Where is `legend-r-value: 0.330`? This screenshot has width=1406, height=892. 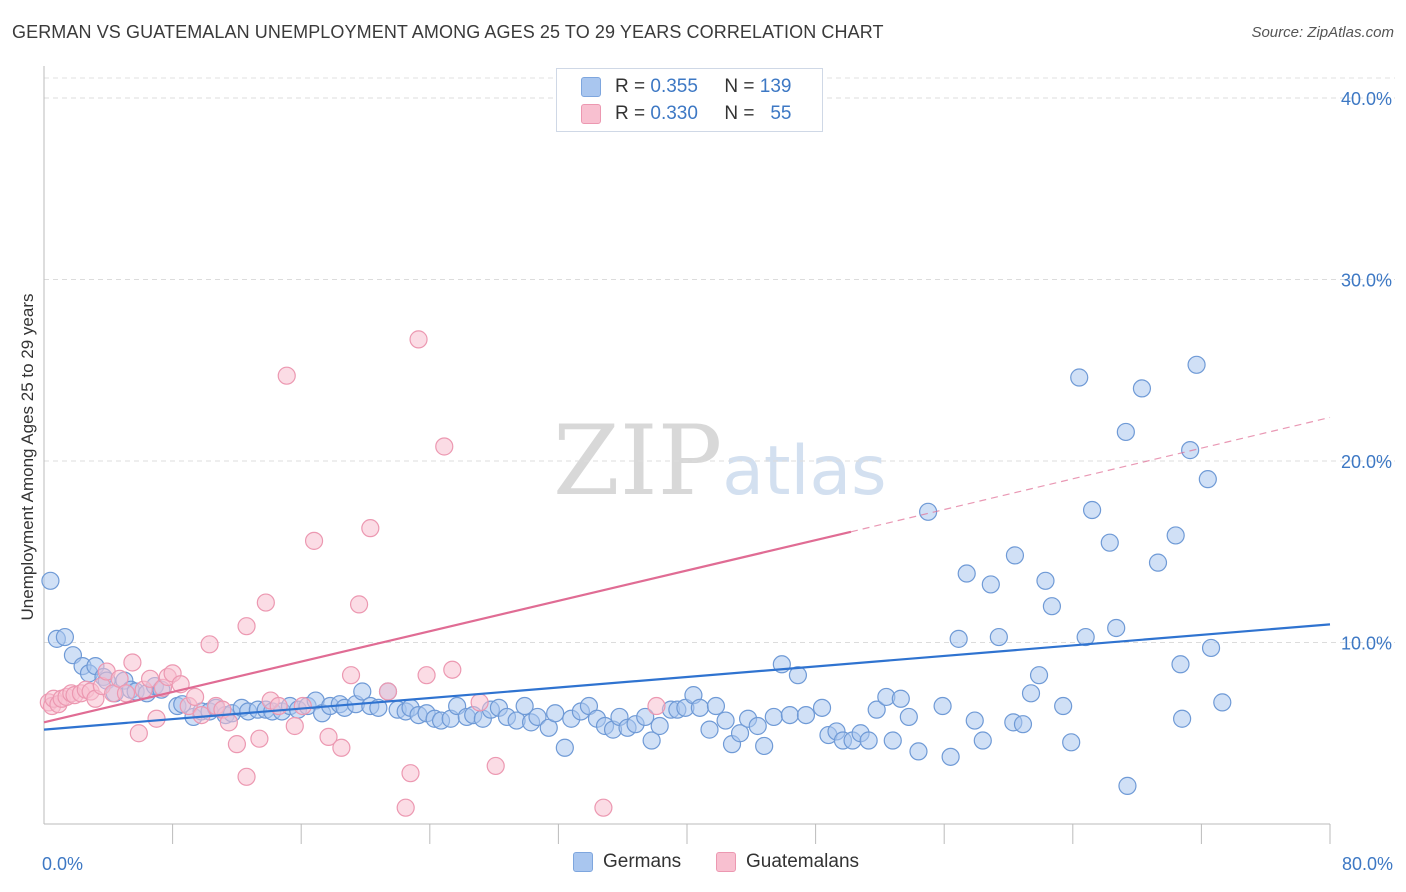 legend-r-value: 0.330 is located at coordinates (674, 113).